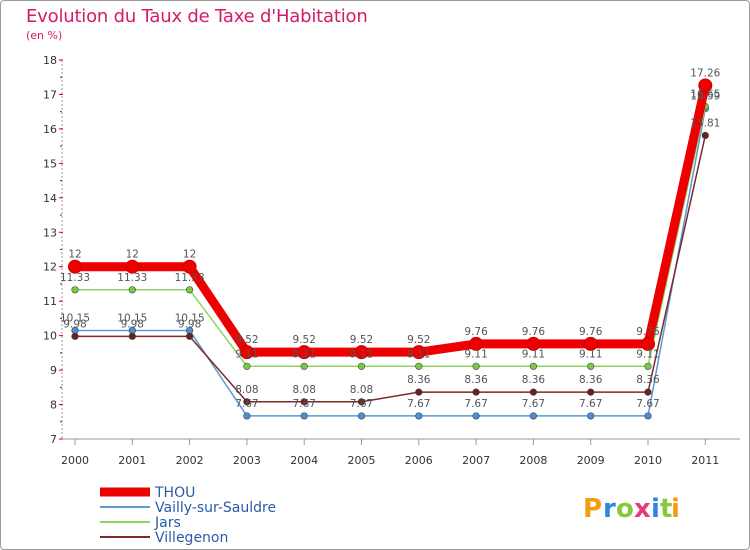  Describe the element at coordinates (215, 508) in the screenshot. I see `legend-label: Vailly-sur-Sauldre` at that location.